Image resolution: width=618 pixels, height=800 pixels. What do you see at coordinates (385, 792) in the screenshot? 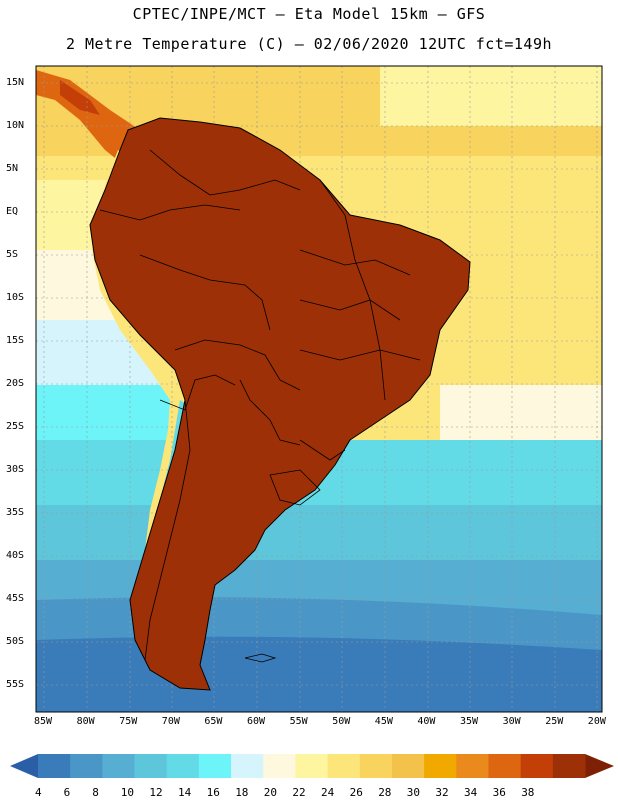
I see `colorbar-tick-label: 28` at bounding box center [385, 792].